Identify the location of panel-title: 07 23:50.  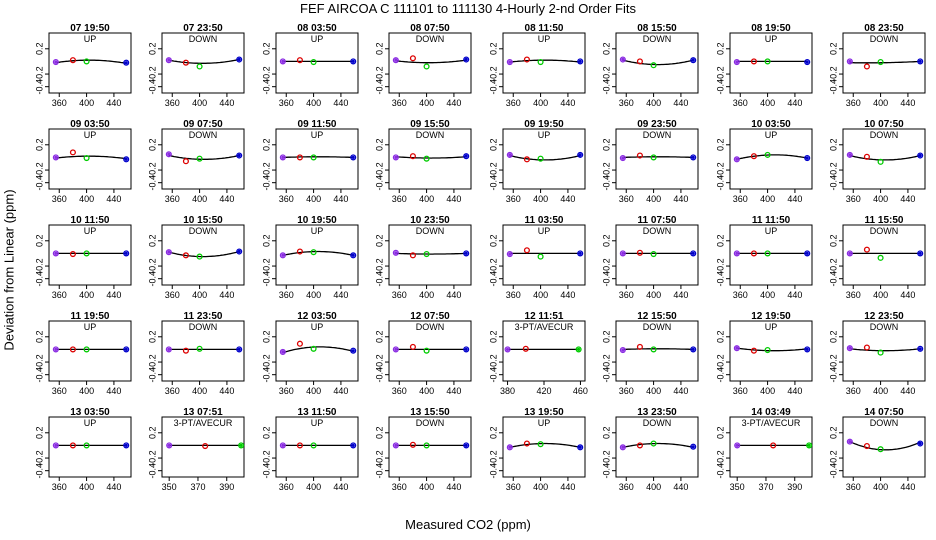
(203, 28).